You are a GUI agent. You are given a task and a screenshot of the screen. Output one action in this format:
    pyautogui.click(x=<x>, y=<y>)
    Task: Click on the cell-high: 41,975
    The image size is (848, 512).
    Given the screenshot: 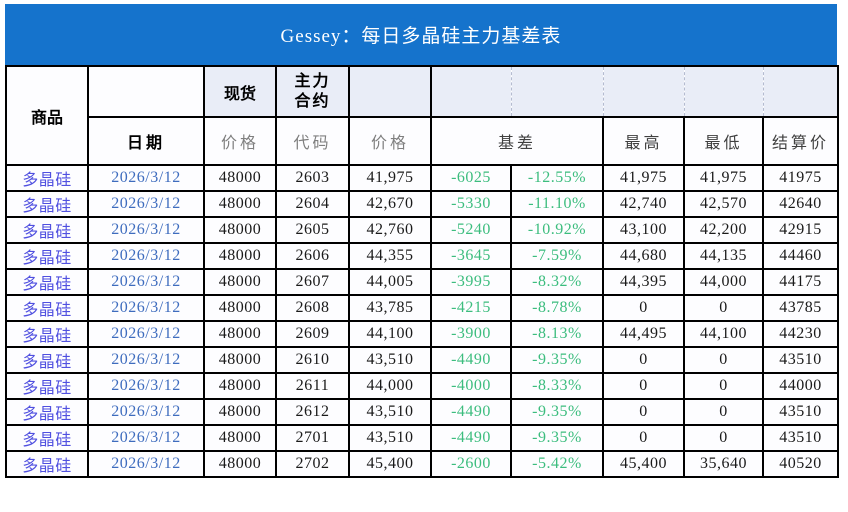 What is the action you would take?
    pyautogui.click(x=643, y=178)
    